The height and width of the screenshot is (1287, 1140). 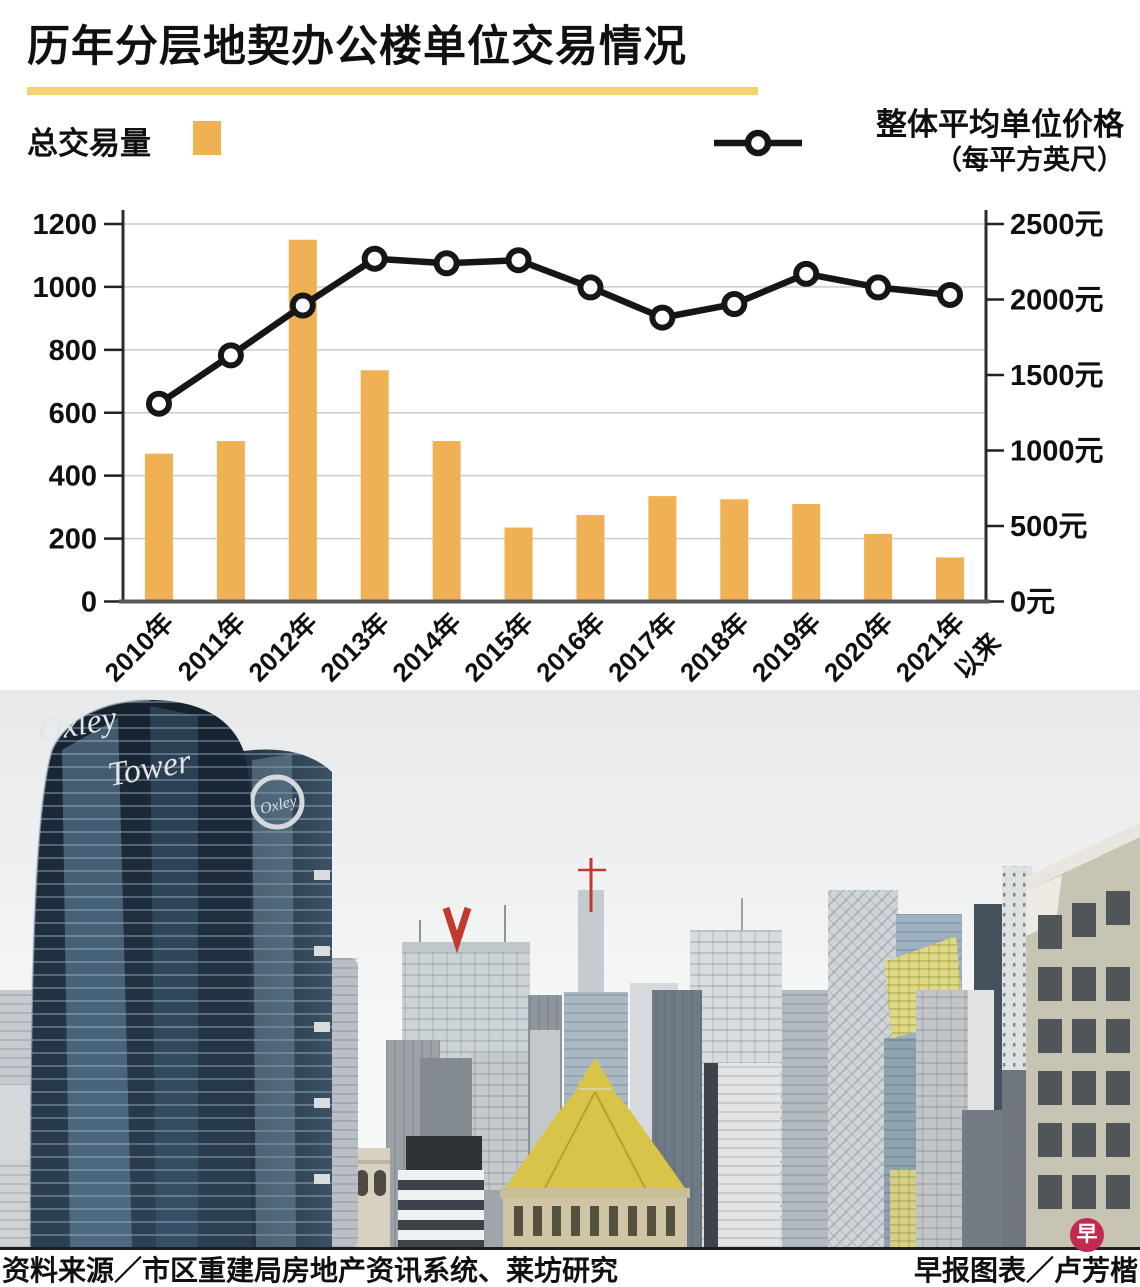 I want to click on svg-text: 2011年, so click(x=211, y=646).